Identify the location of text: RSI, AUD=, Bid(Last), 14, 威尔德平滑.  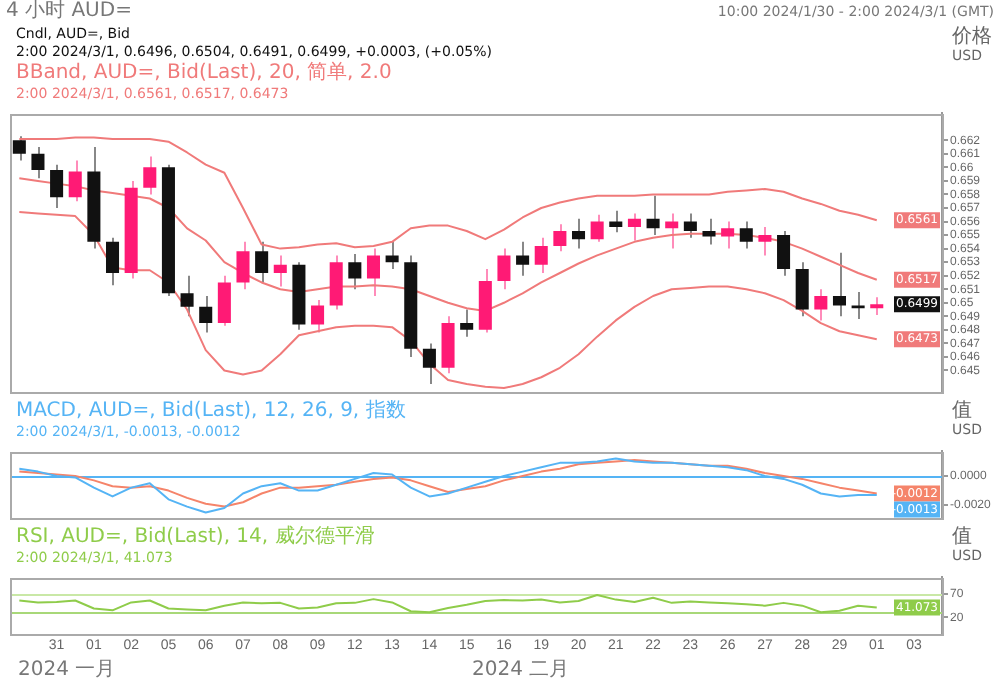
(195, 537).